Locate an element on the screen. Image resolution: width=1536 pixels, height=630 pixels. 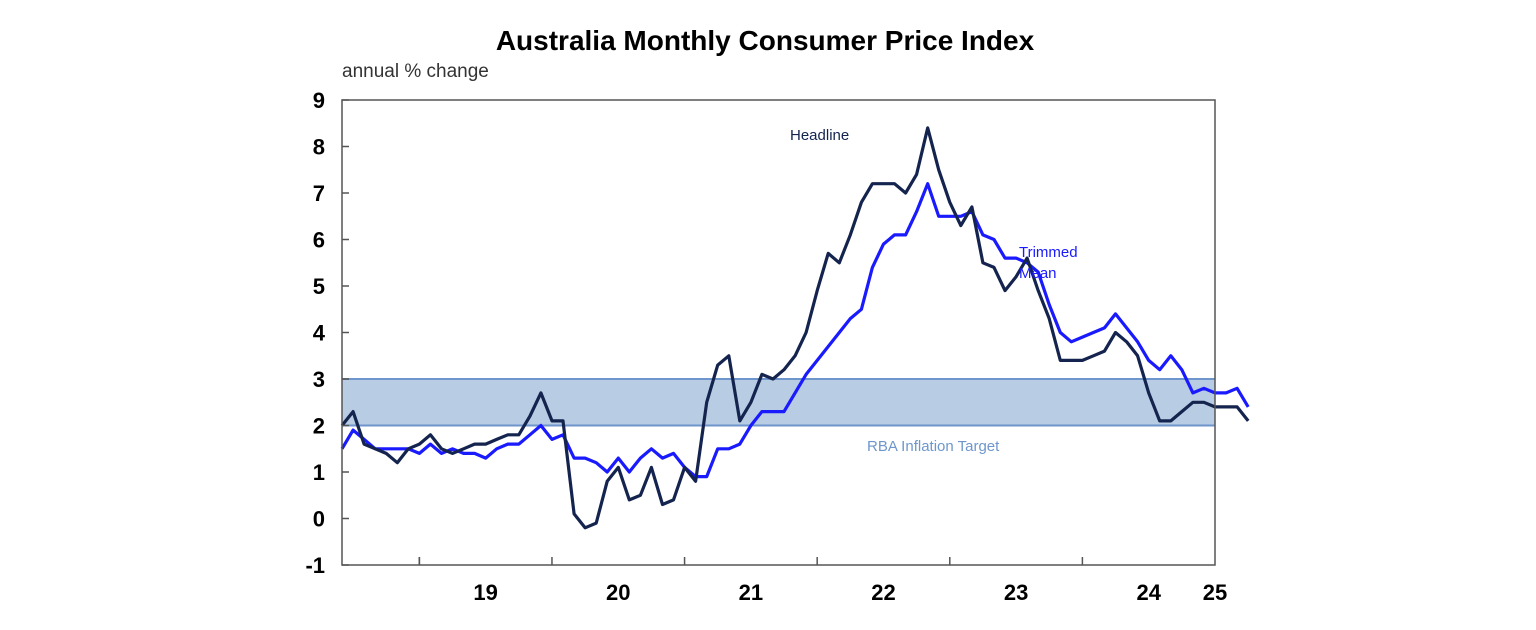
trimmed-mean-series-label: Trimmed is located at coordinates (1048, 252).